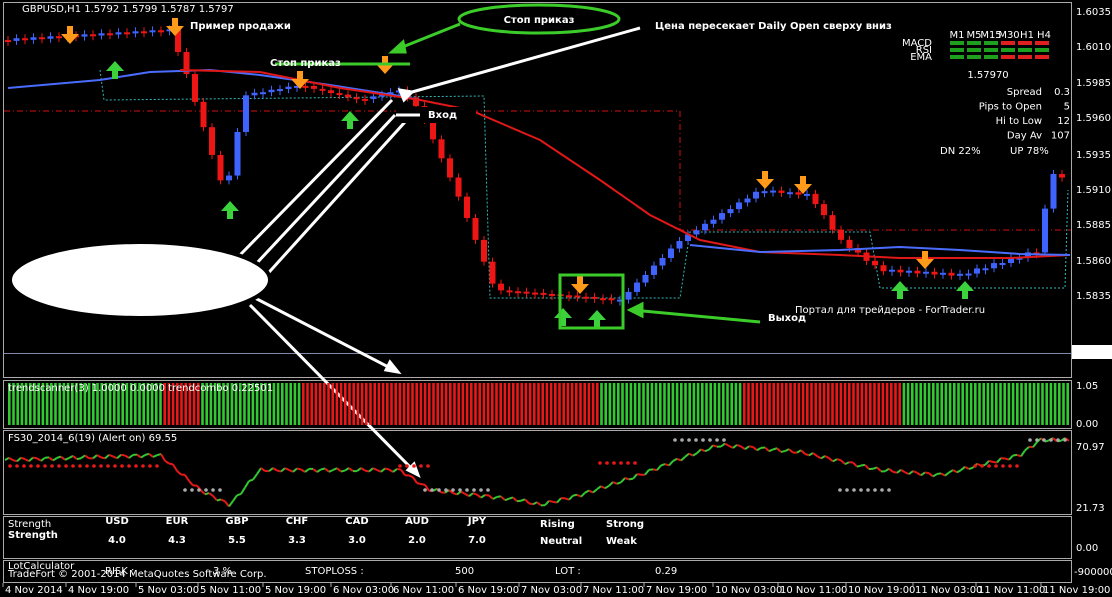 The width and height of the screenshot is (1112, 597). What do you see at coordinates (625, 524) in the screenshot?
I see `strength-legend: Strong` at bounding box center [625, 524].